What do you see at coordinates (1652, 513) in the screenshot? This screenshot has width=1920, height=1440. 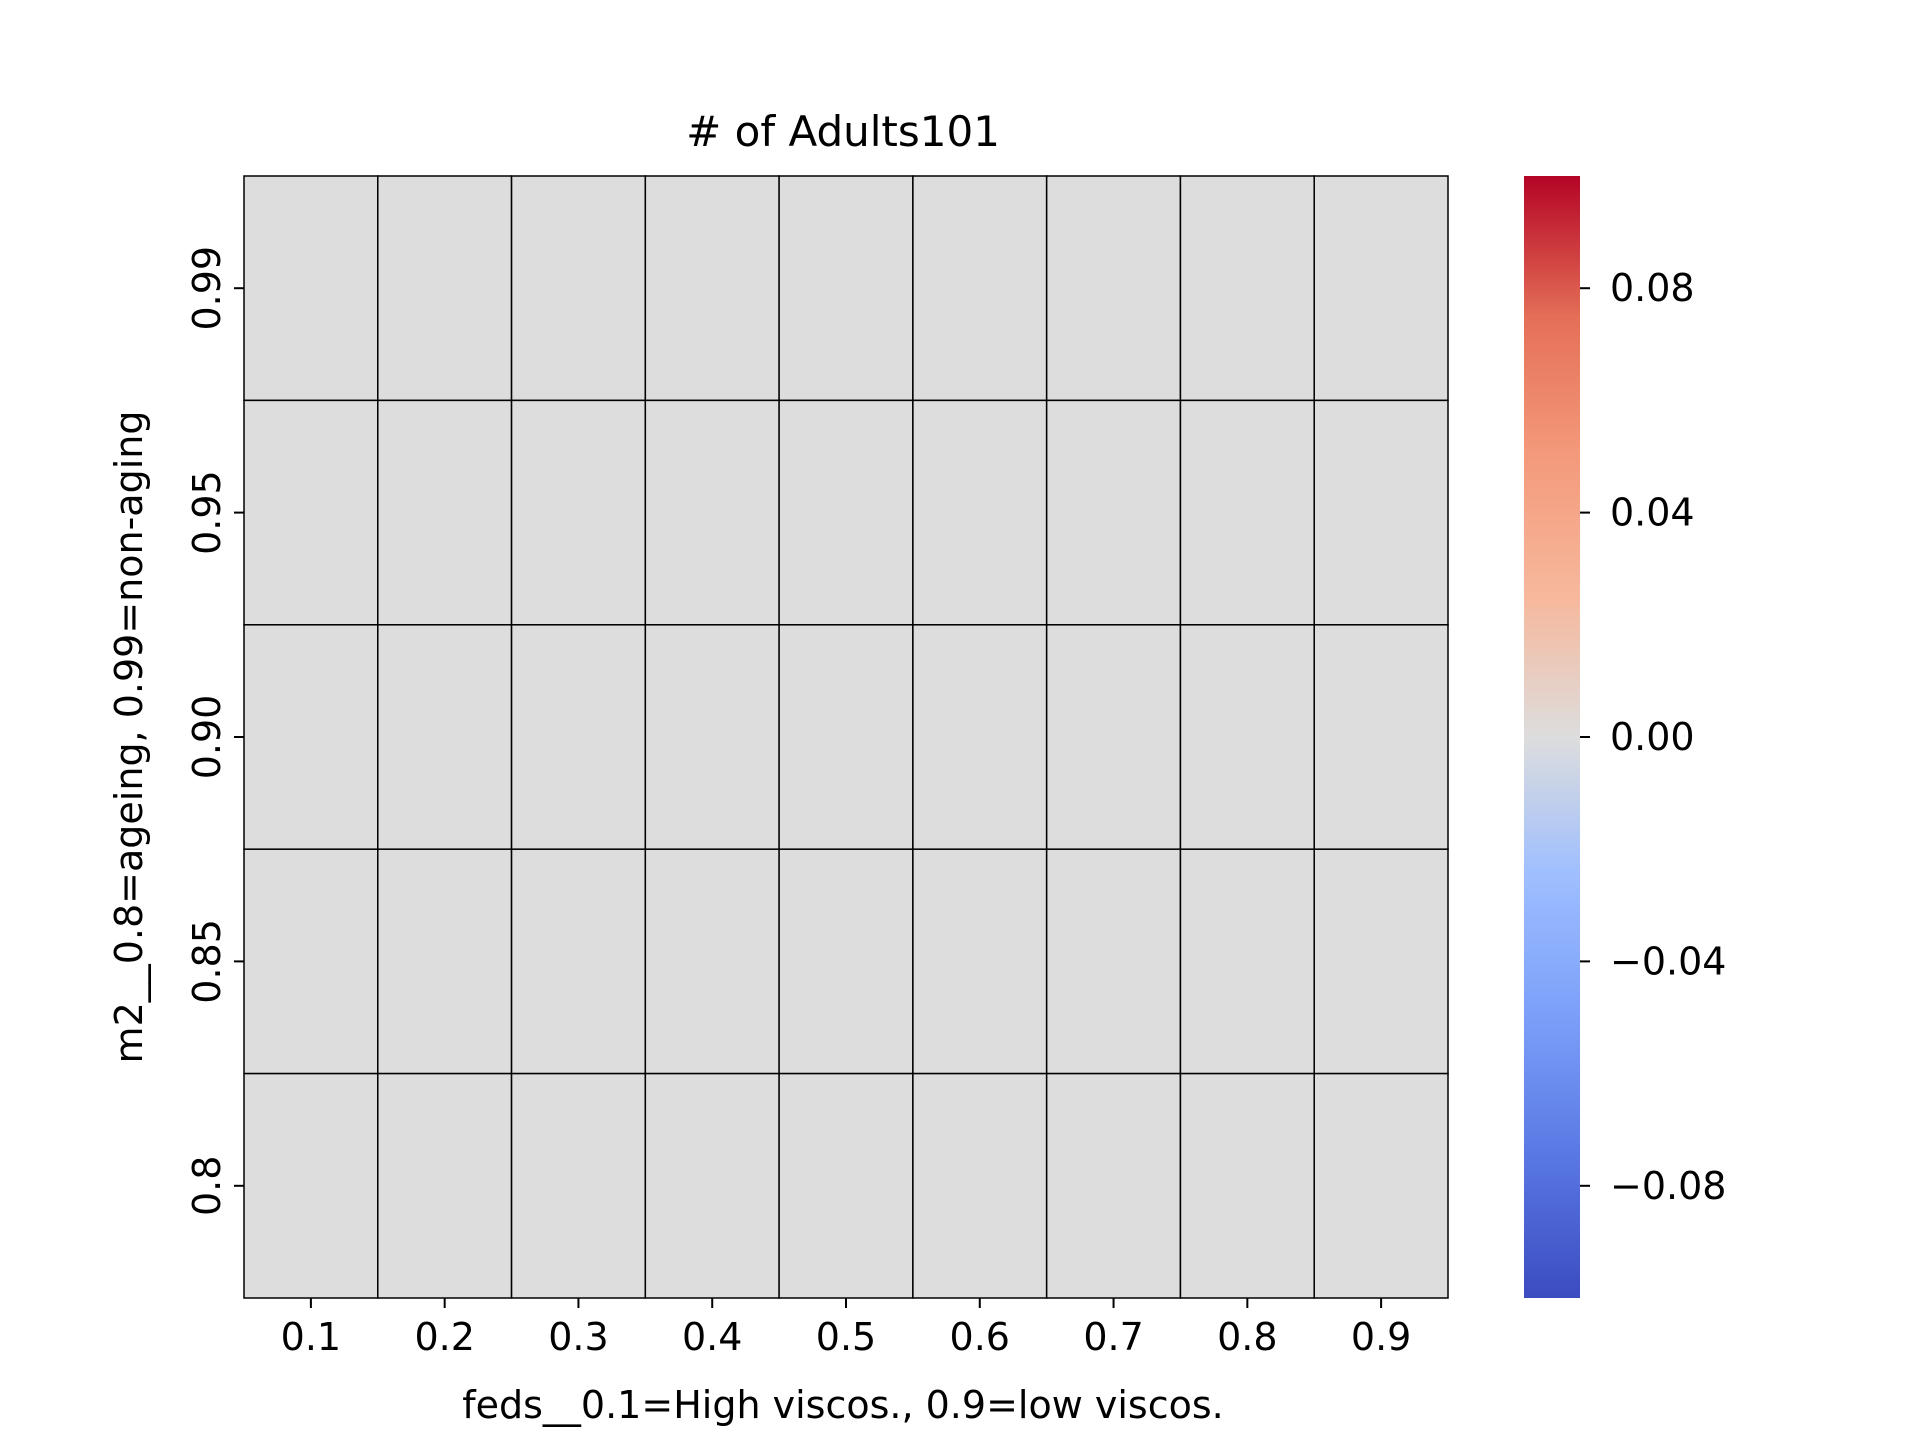 I see `colorbar-tick-label: 0.04` at bounding box center [1652, 513].